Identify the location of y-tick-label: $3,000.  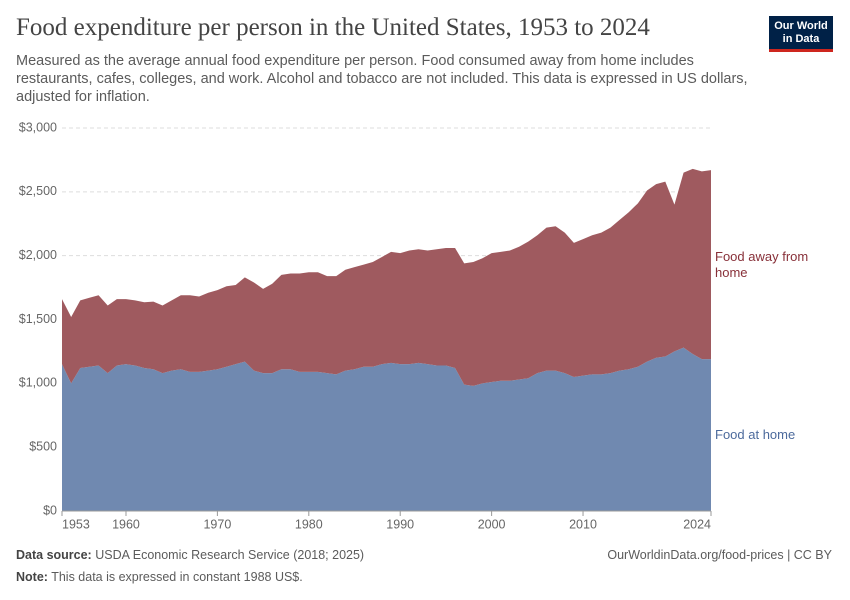
(38, 127).